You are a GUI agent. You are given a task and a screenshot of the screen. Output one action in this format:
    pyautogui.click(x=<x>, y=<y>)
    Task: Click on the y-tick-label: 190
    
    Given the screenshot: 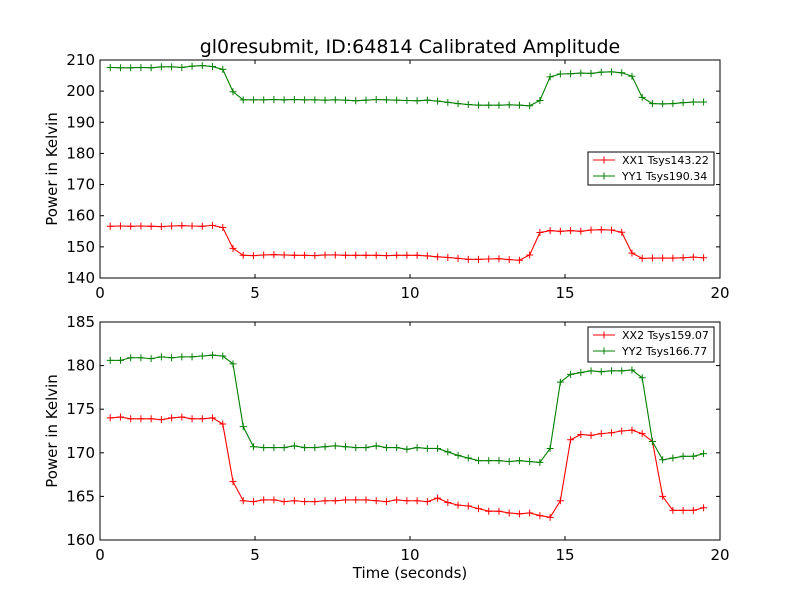 What is the action you would take?
    pyautogui.click(x=80, y=122)
    